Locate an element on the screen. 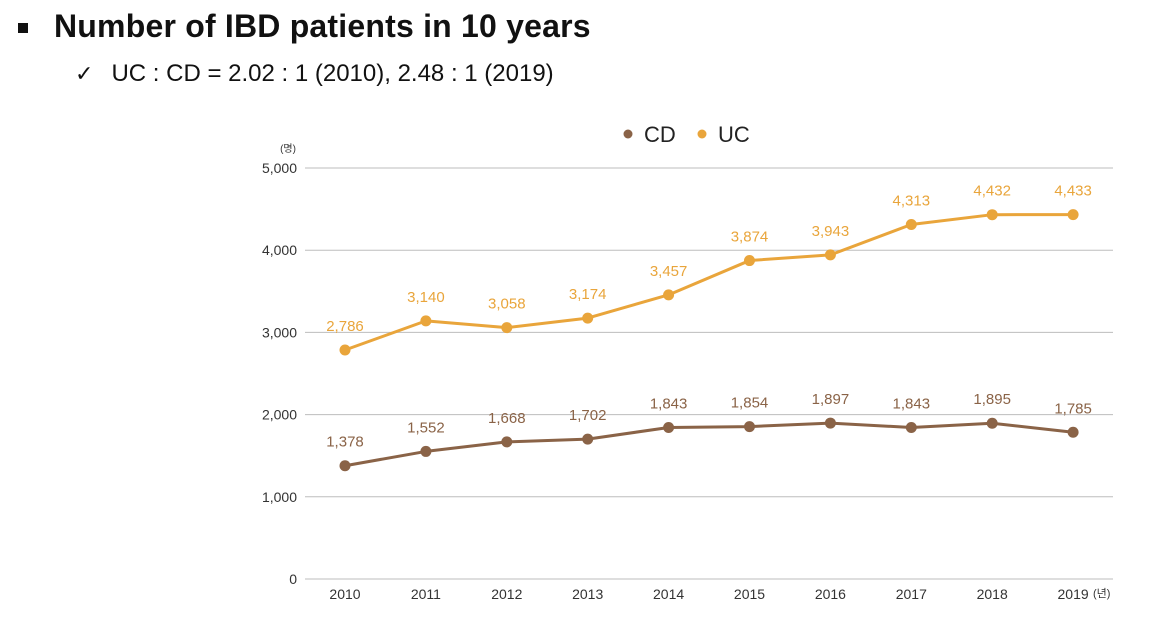  y-tick-label: 3,000 is located at coordinates (279, 332).